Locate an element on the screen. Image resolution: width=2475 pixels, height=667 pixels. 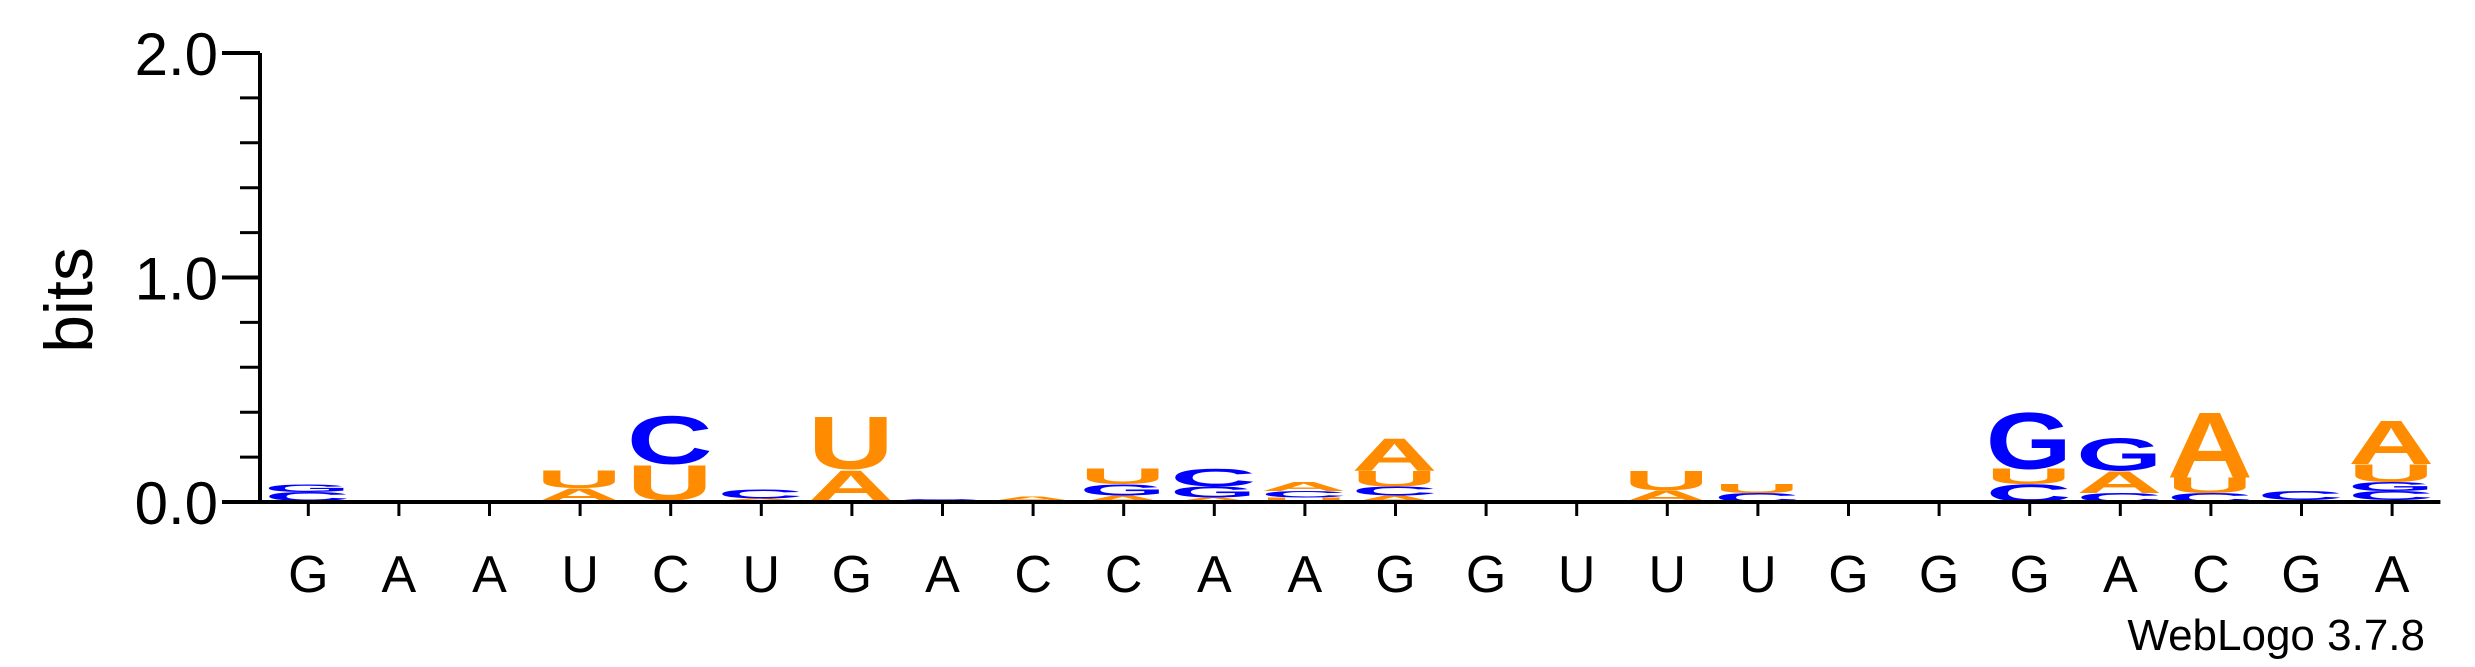
y-axis-label: bits is located at coordinates (69, 300).